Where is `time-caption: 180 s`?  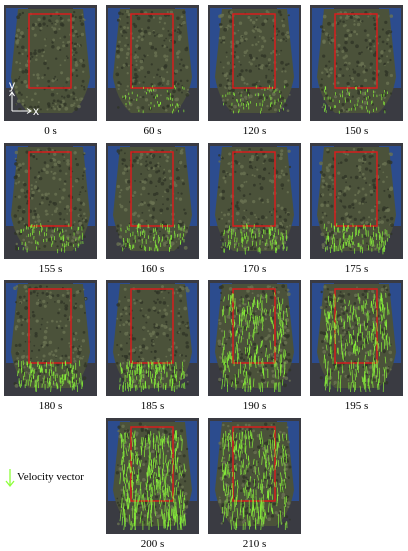
time-caption: 180 s is located at coordinates (50, 406).